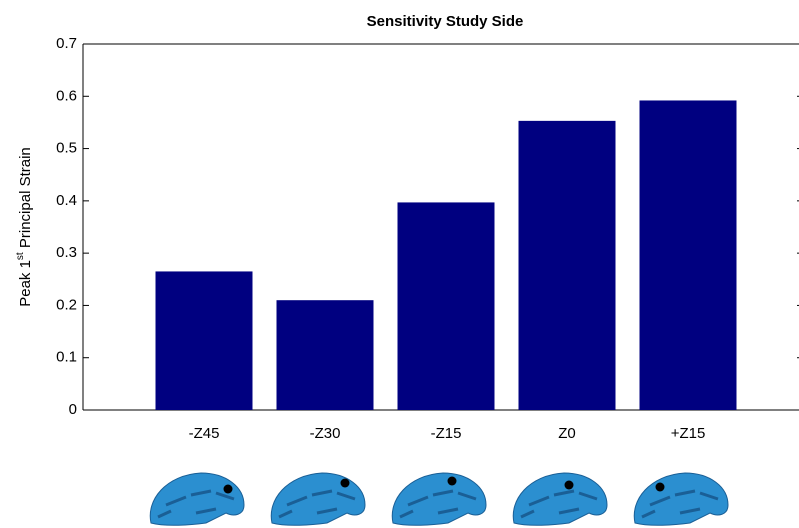  What do you see at coordinates (66, 200) in the screenshot?
I see `y-tick-label: 0.4` at bounding box center [66, 200].